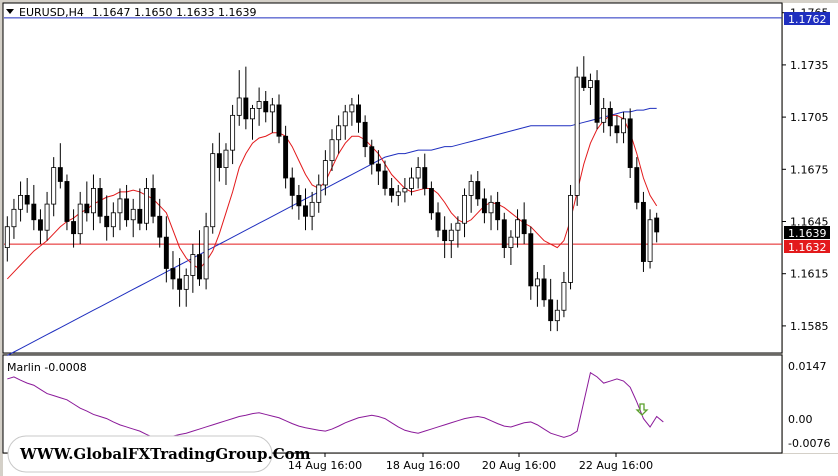  Describe the element at coordinates (642, 409) in the screenshot. I see `signal-arrow-down-icon` at that location.